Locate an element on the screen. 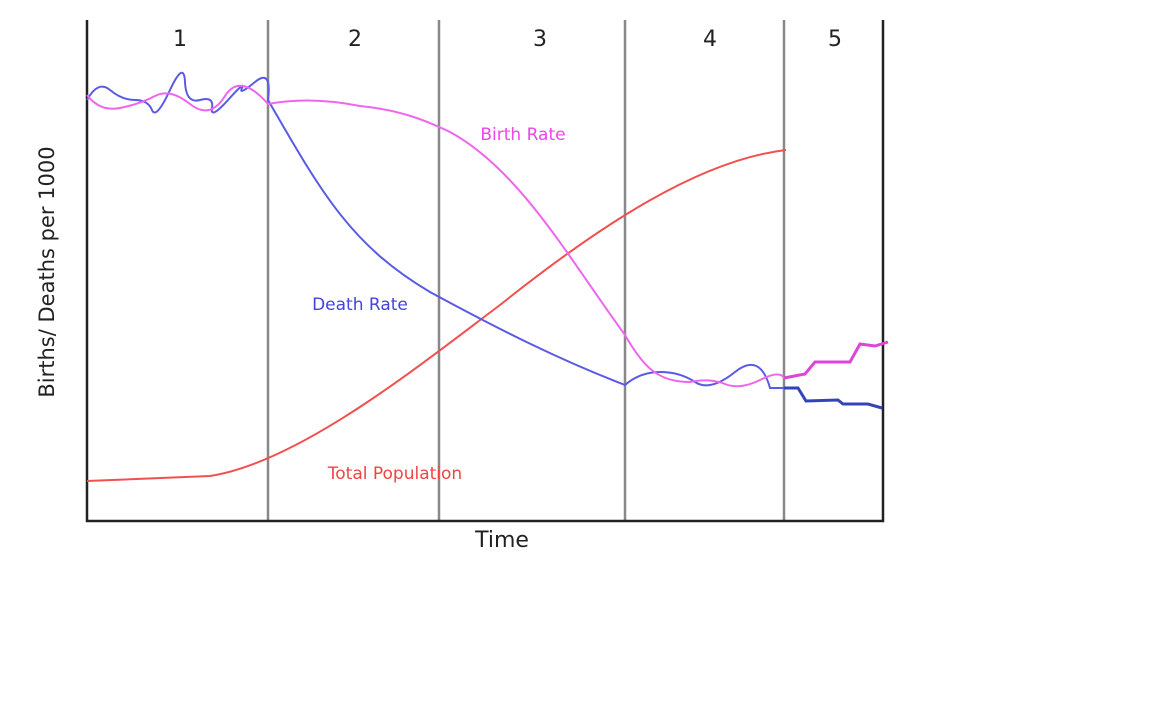 This screenshot has height=720, width=1152. population-label: Total Population is located at coordinates (394, 474).